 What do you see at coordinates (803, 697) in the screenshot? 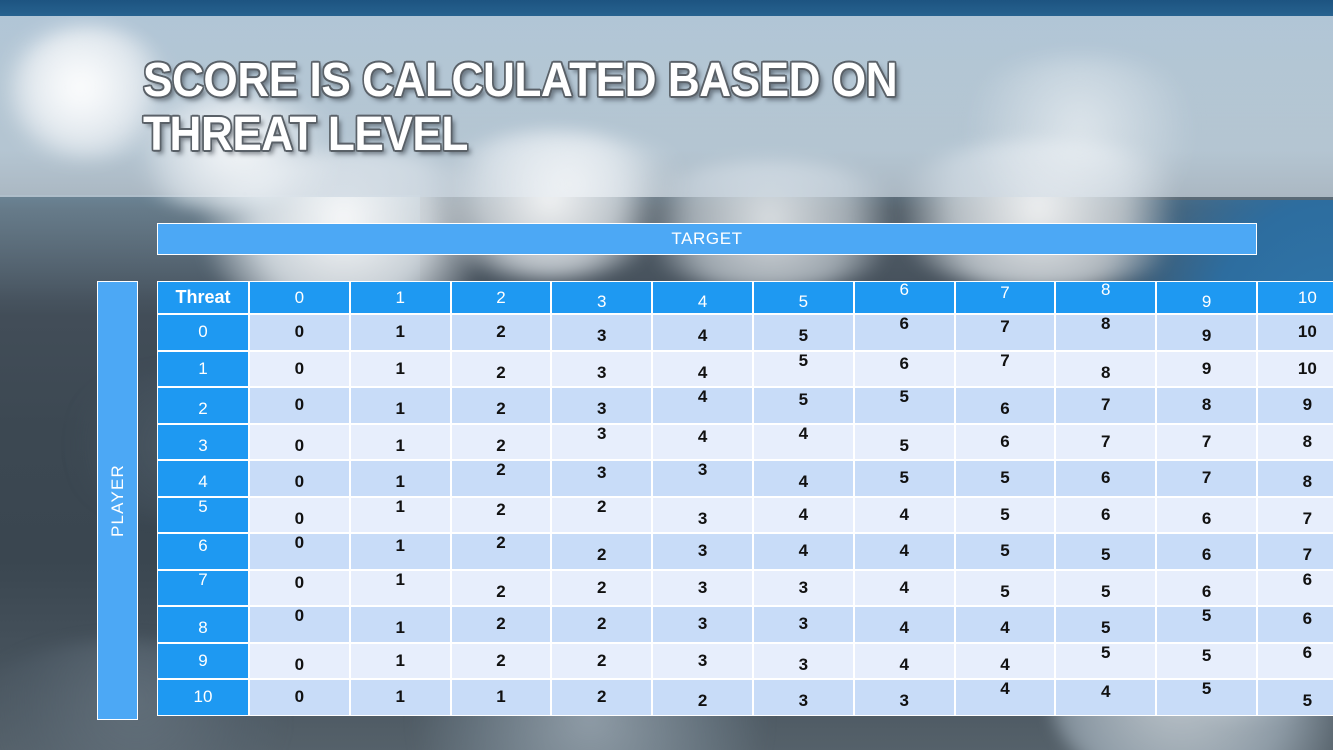
I see `score-cell-10-5: 3` at bounding box center [803, 697].